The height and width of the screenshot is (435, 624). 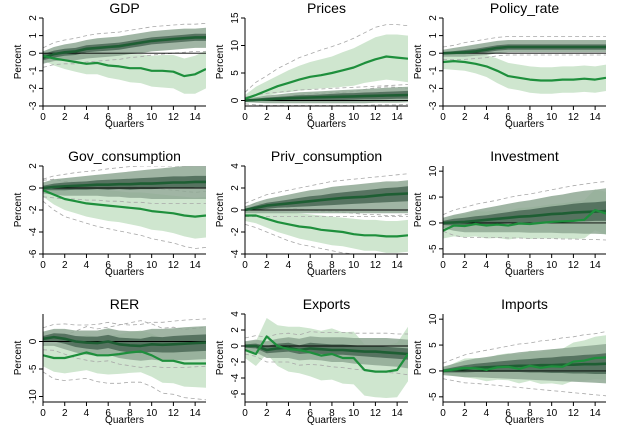 What do you see at coordinates (524, 8) in the screenshot?
I see `chart-title: Policy_rate` at bounding box center [524, 8].